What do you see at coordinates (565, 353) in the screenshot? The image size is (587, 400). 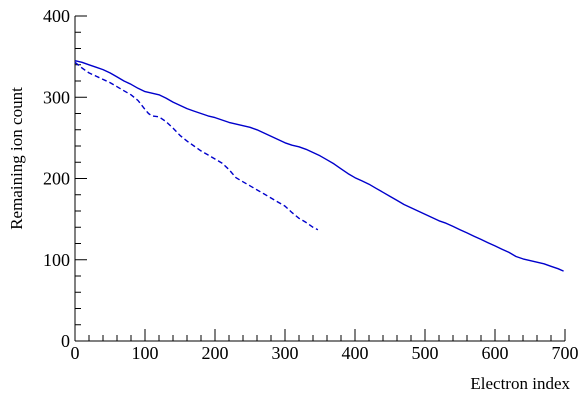 I see `x-tick-label: 700` at bounding box center [565, 353].